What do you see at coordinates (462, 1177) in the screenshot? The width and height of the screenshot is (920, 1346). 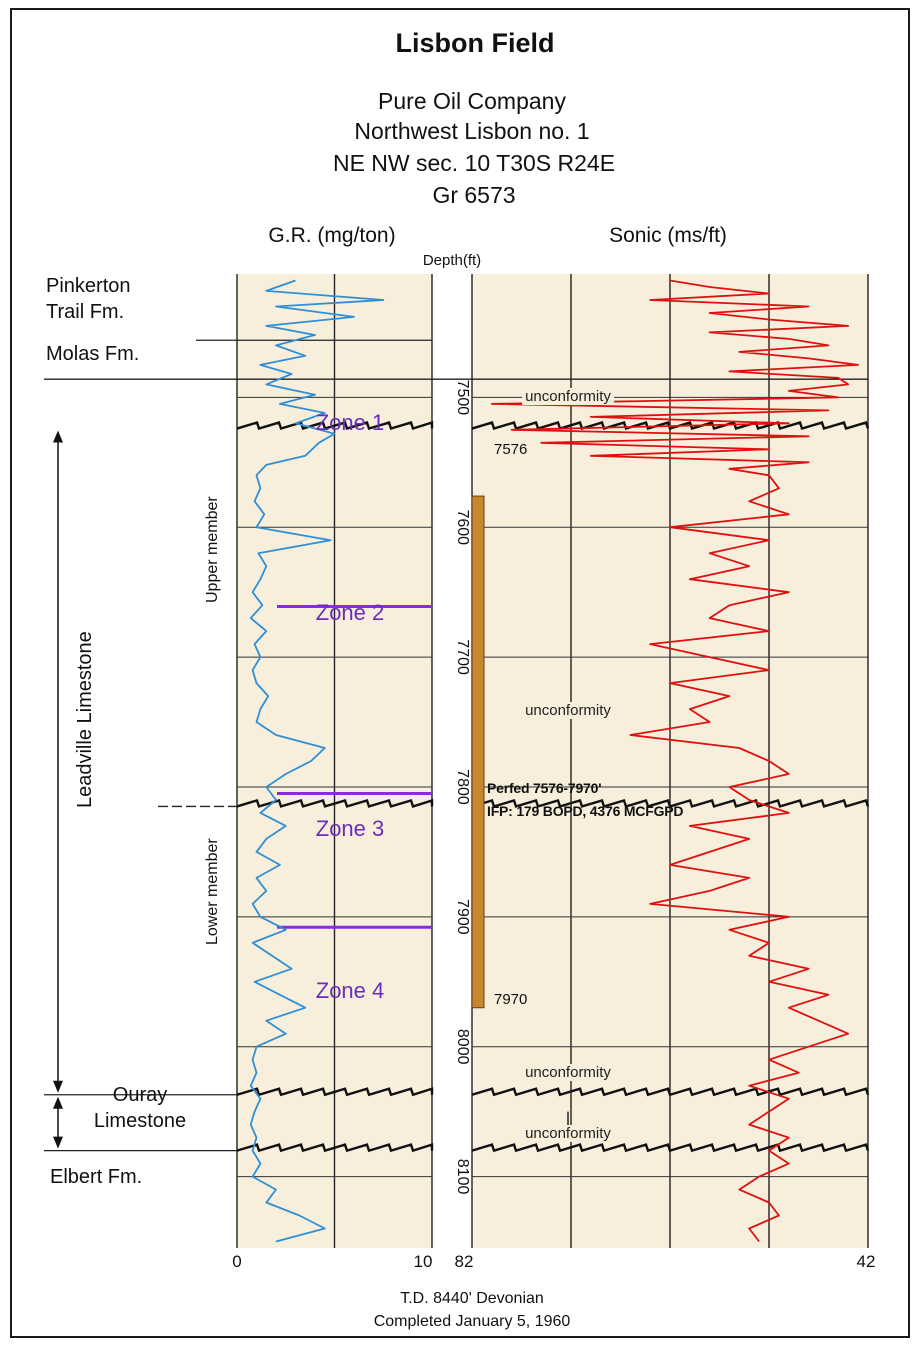 I see `depth-tick-label: 8100` at bounding box center [462, 1177].